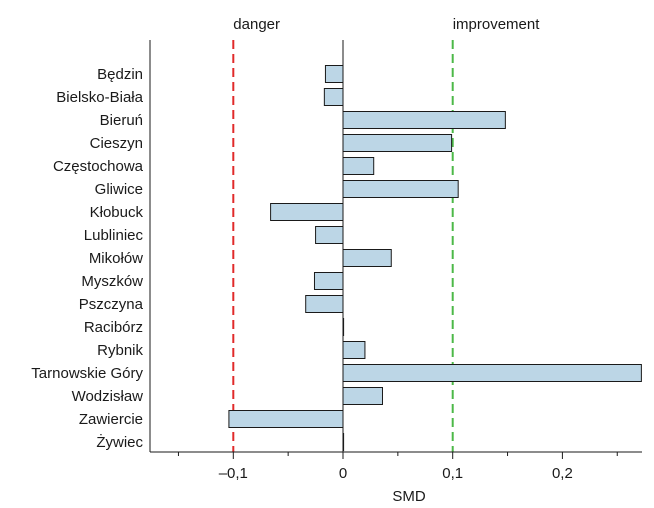 This screenshot has width=654, height=508. What do you see at coordinates (233, 473) in the screenshot?
I see `x-tick-label: –0,1` at bounding box center [233, 473].